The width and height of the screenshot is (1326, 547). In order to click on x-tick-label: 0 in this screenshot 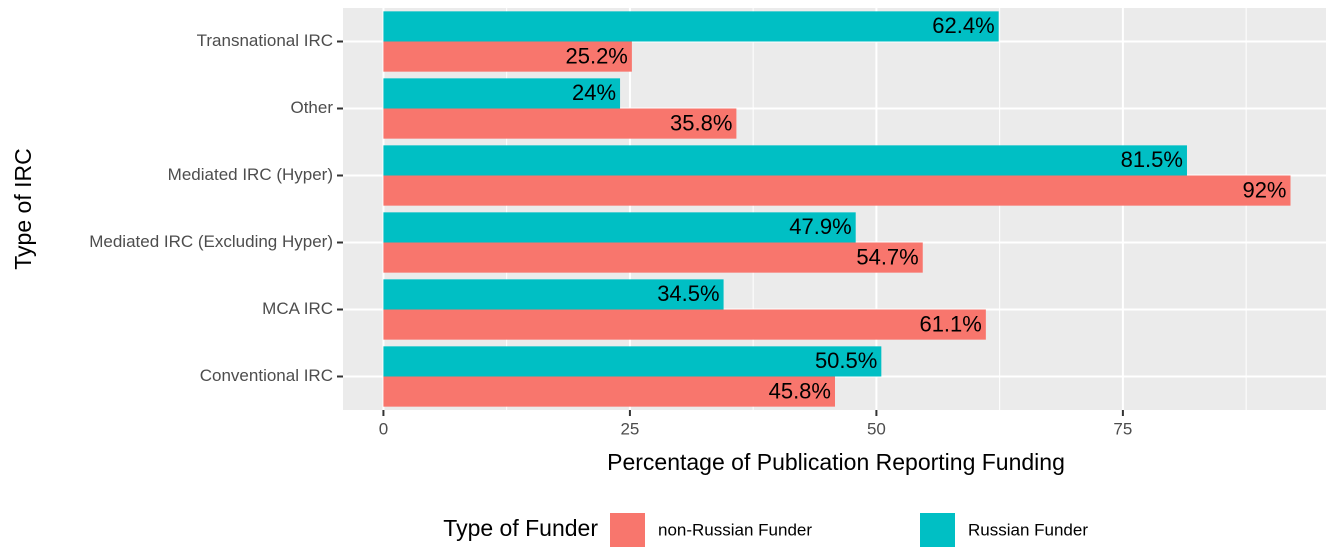, I will do `click(383, 428)`.